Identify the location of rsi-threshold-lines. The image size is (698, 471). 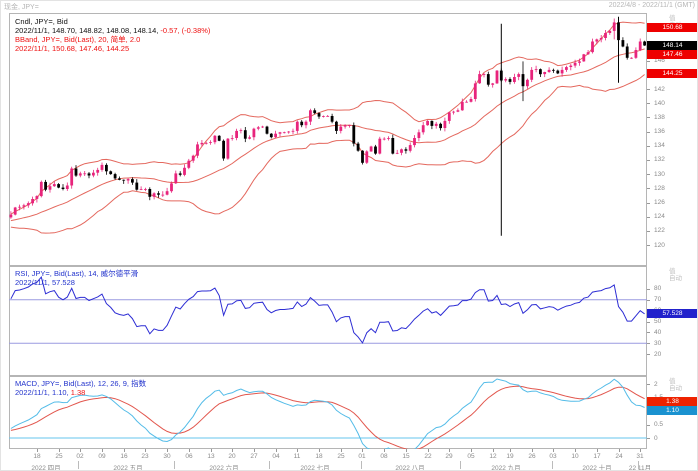
(328, 321).